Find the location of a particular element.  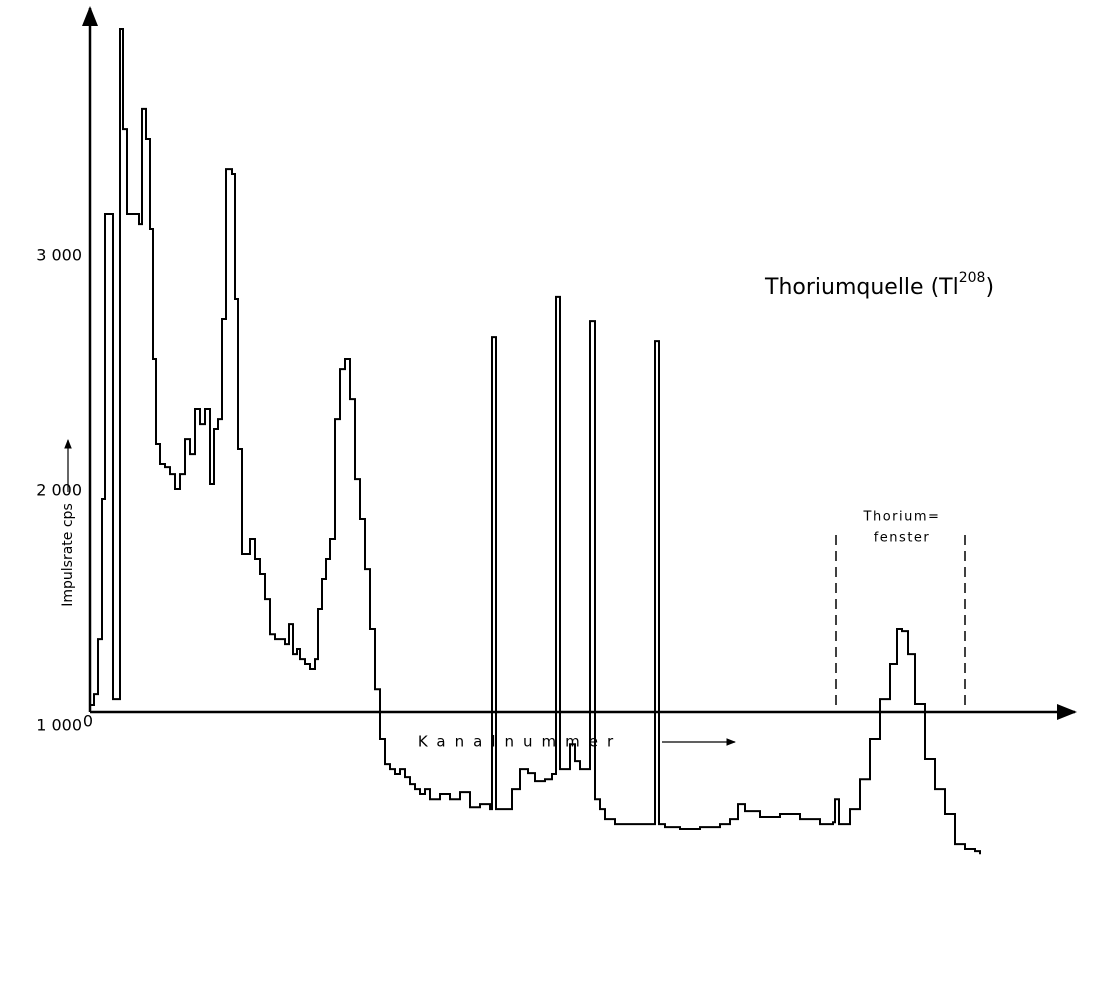

y-tick-label: 2 000 is located at coordinates (59, 490).